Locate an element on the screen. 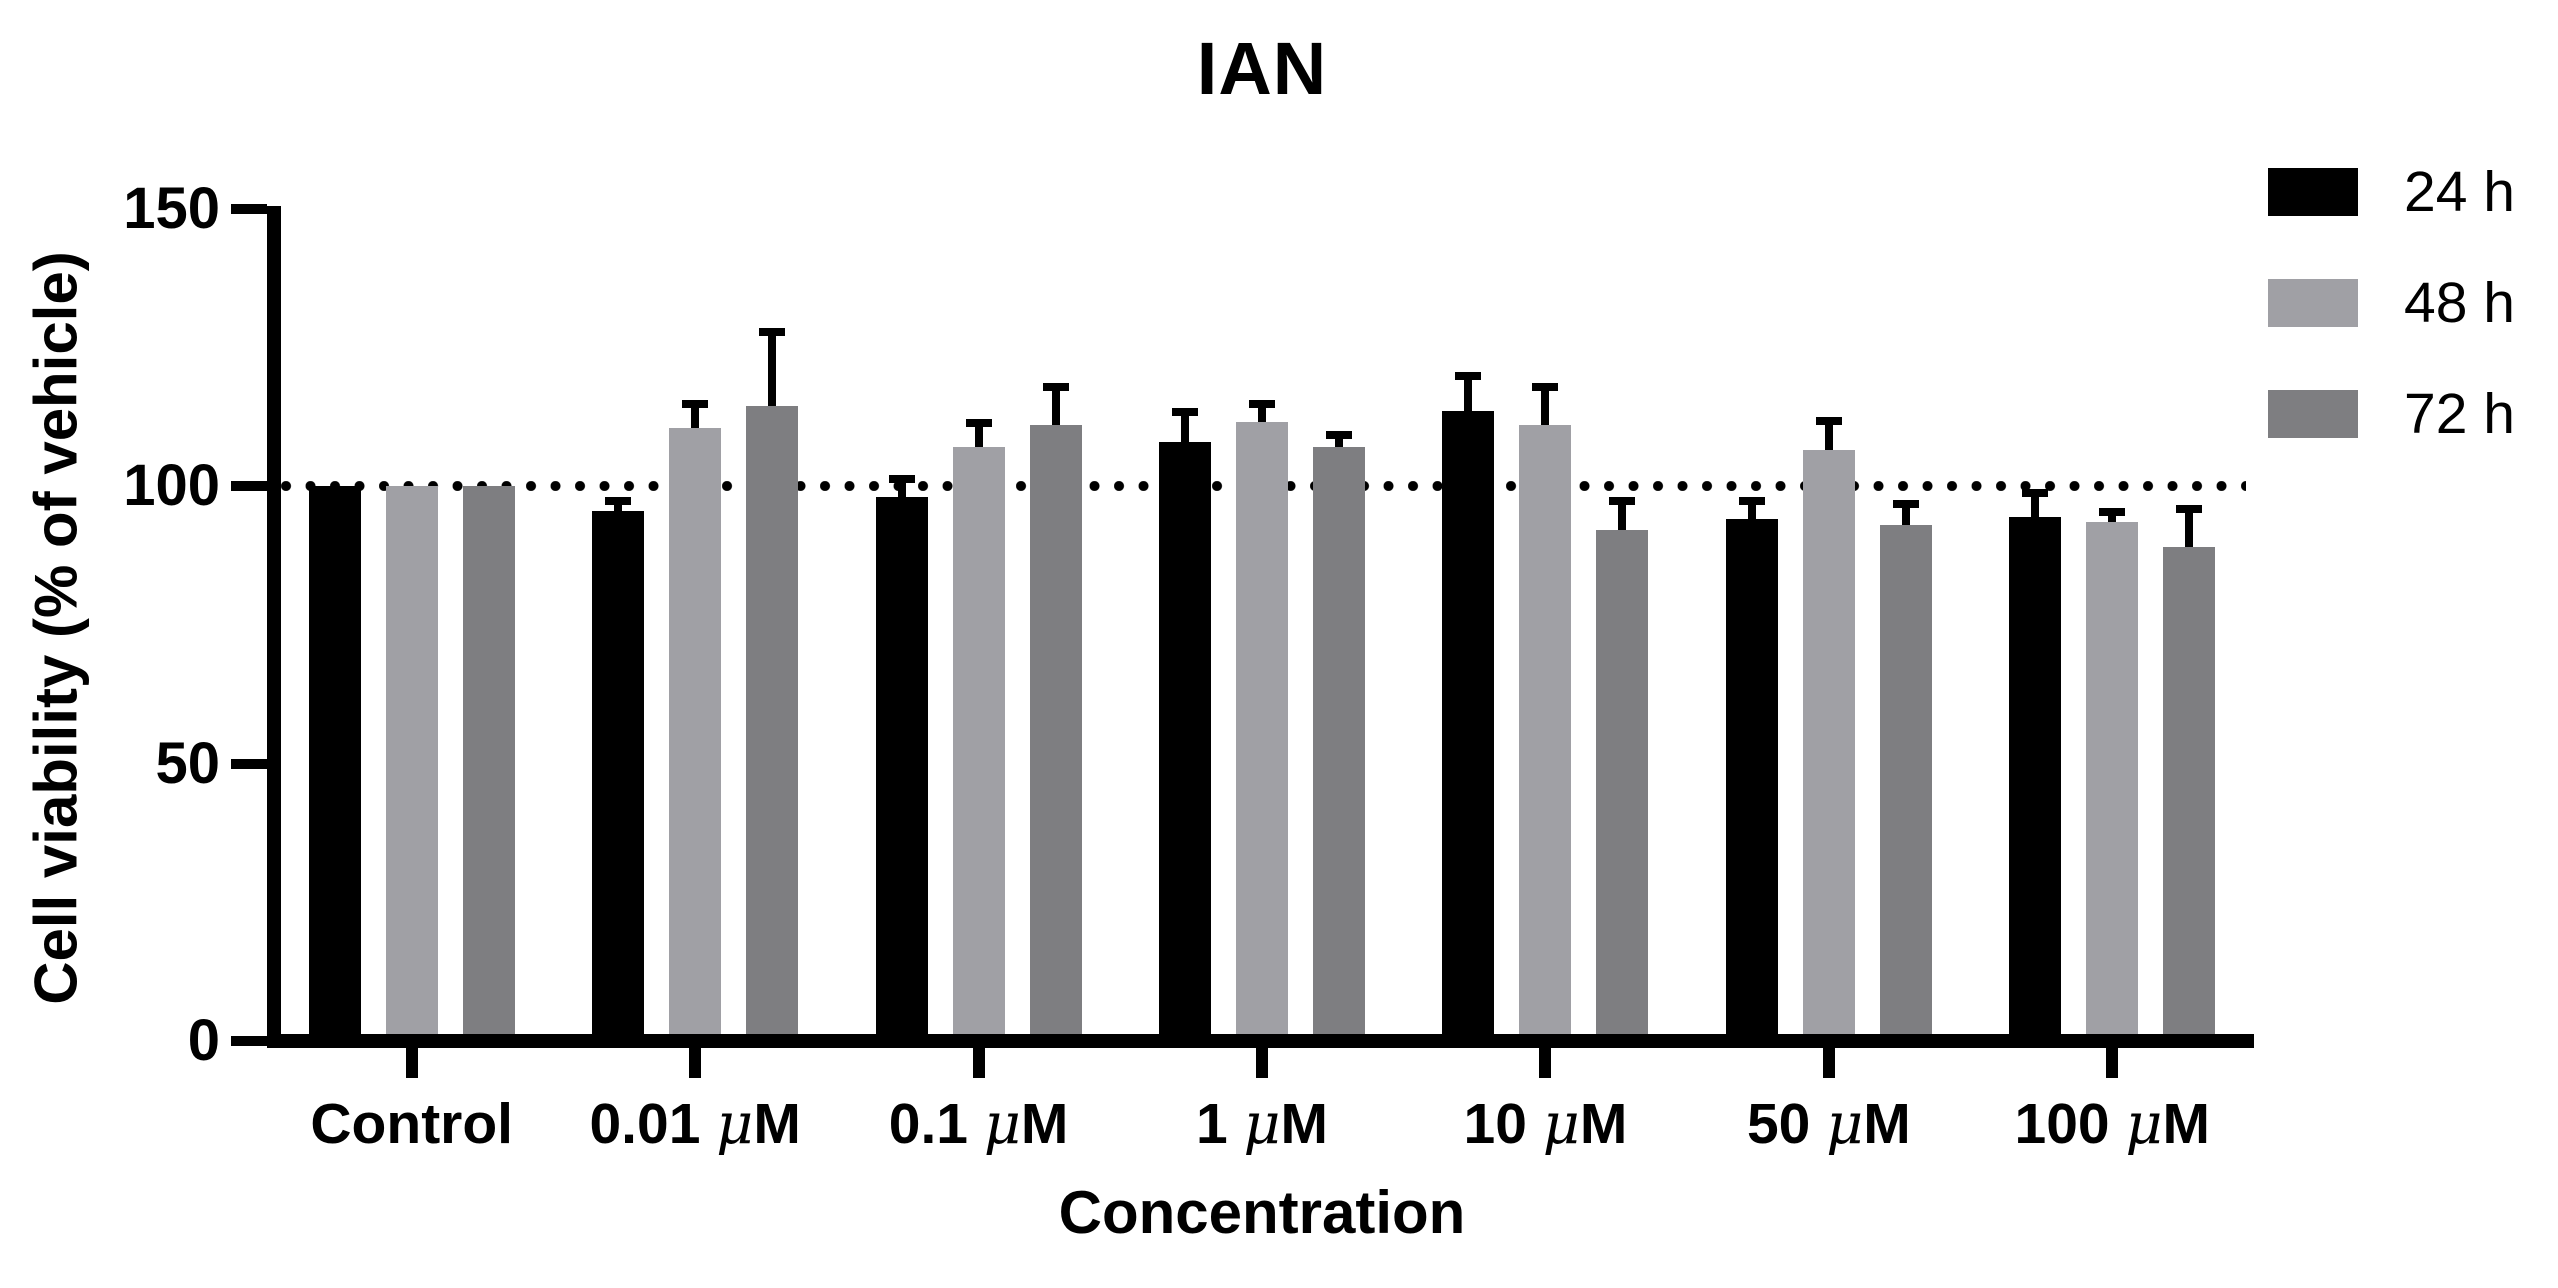  bar-48h-group5 is located at coordinates (1828, 745).